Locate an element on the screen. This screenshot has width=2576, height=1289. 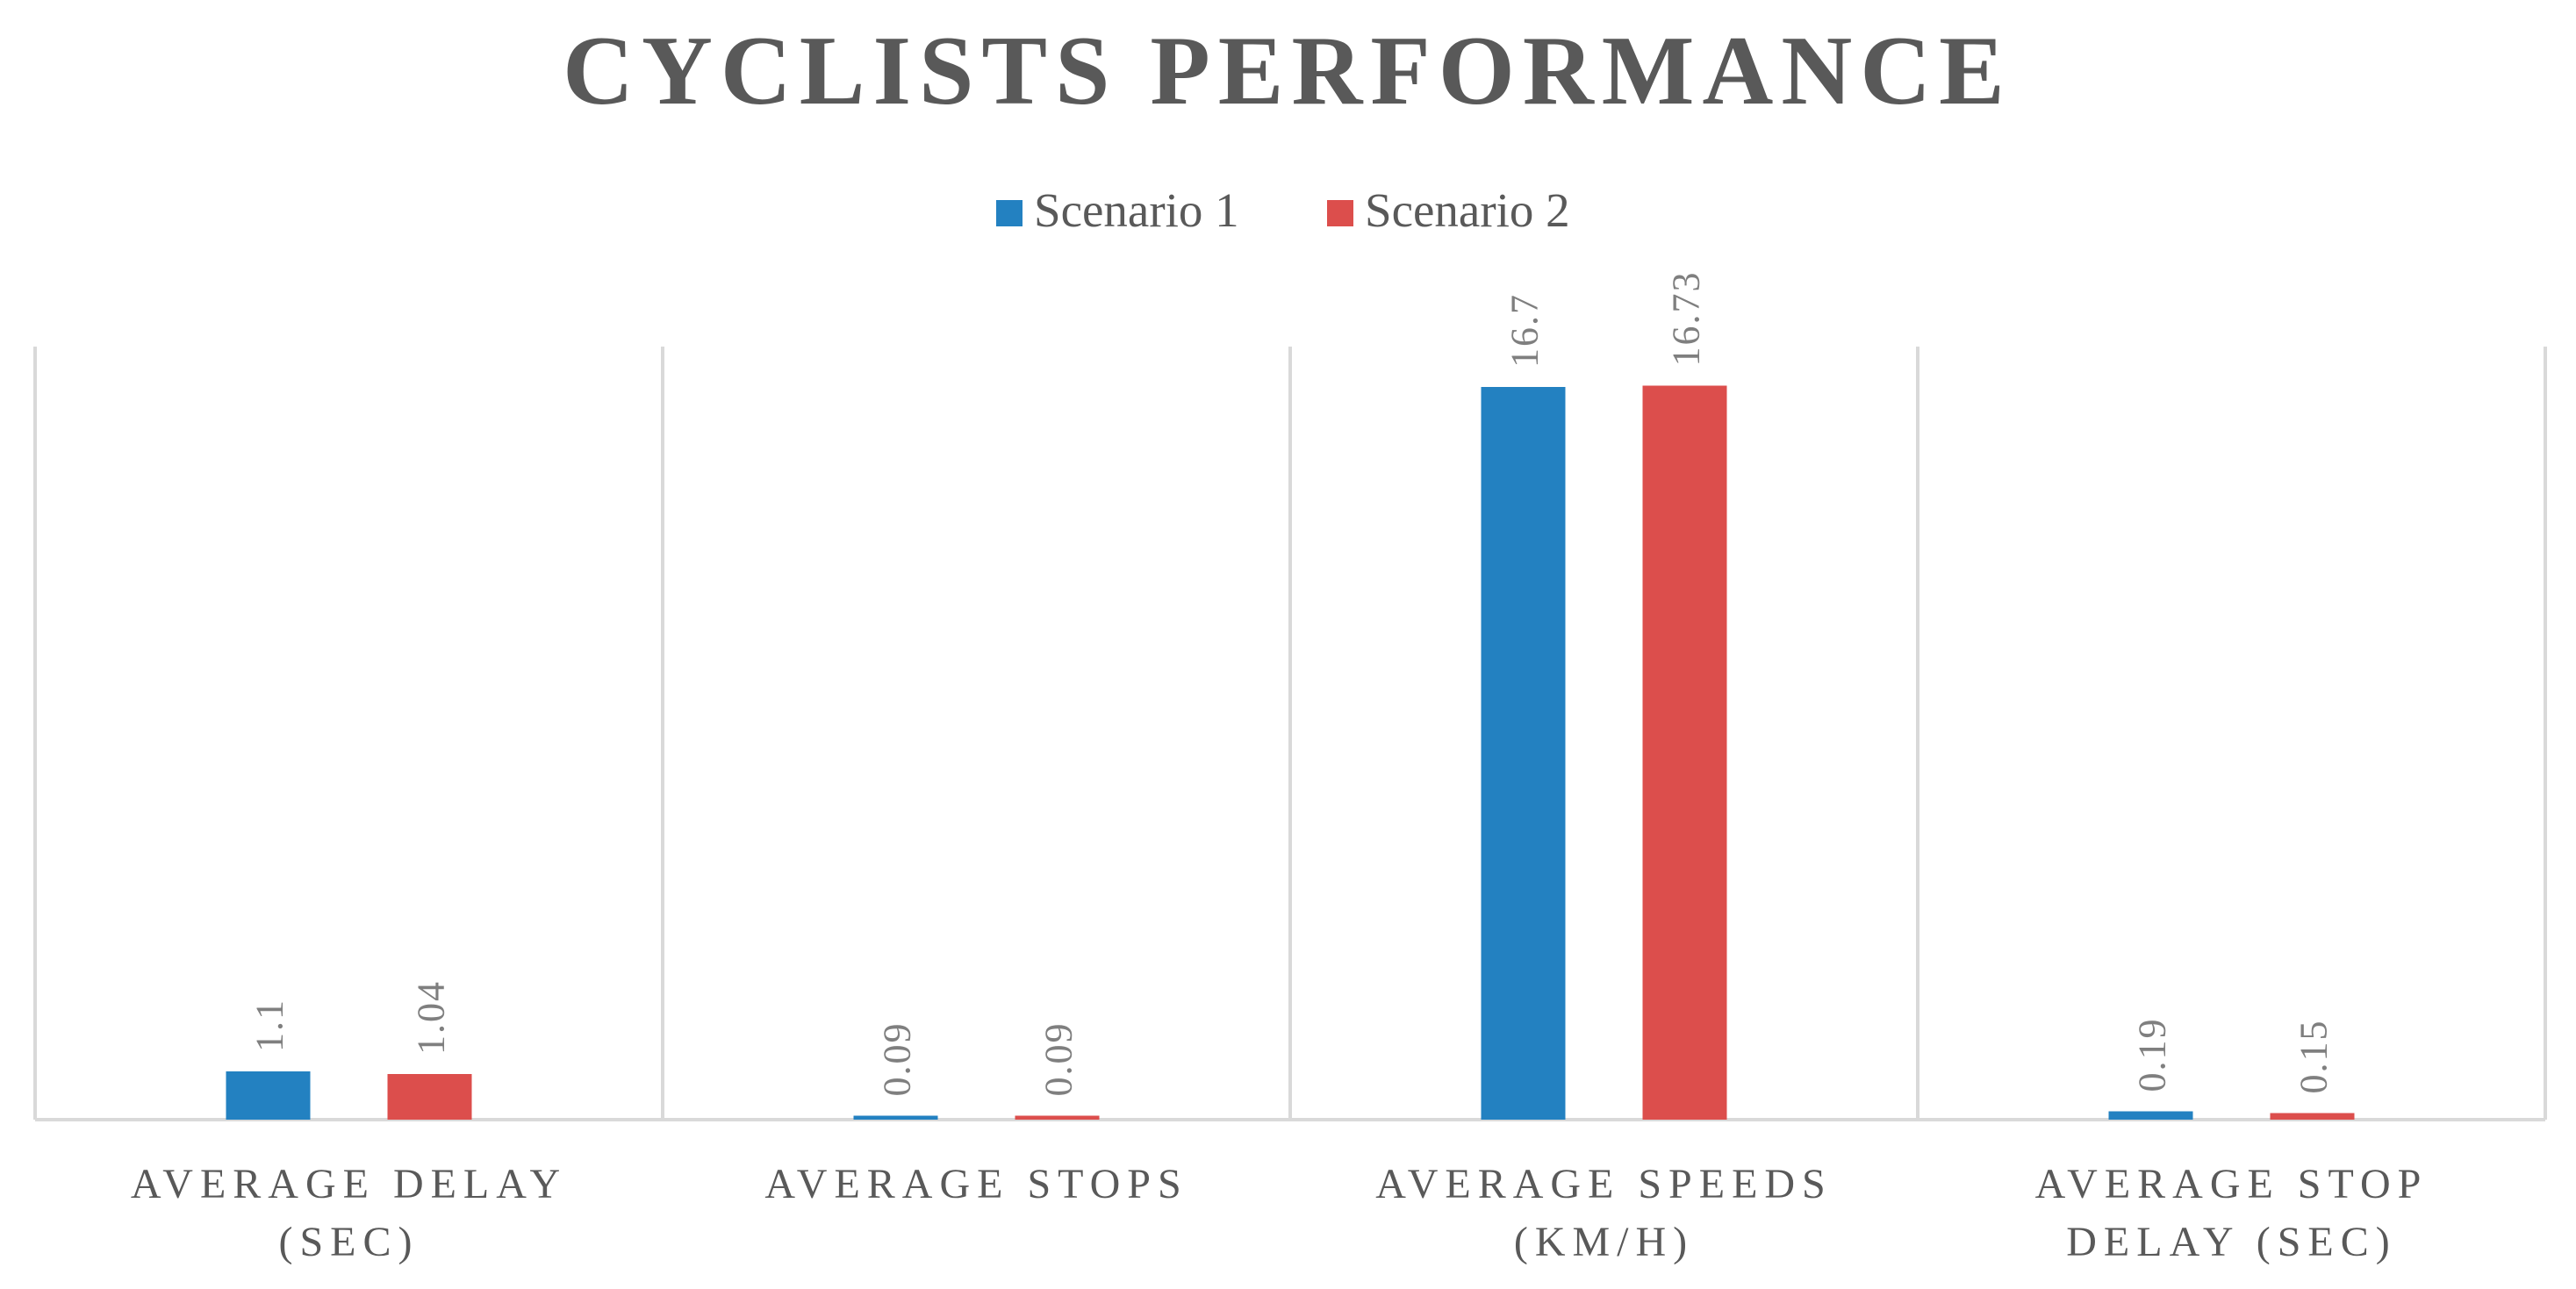
legend-label: Scenario 1 is located at coordinates (1136, 210).